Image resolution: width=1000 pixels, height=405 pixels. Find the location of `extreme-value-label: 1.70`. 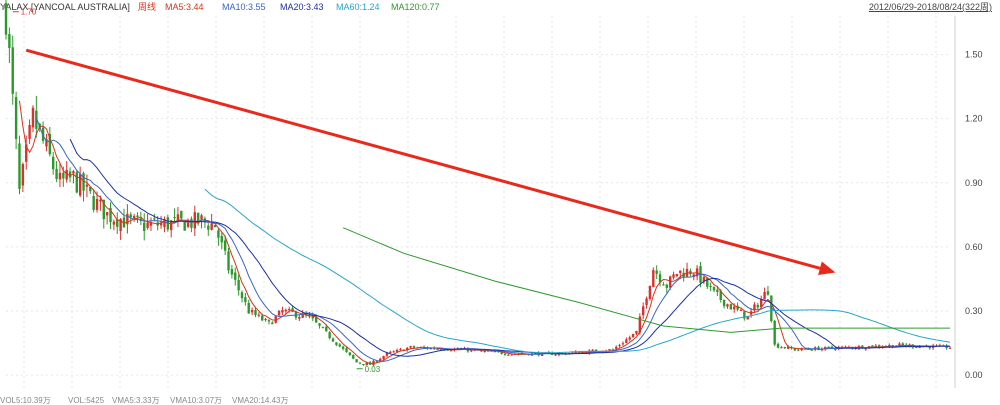

extreme-value-label: 1.70 is located at coordinates (29, 12).